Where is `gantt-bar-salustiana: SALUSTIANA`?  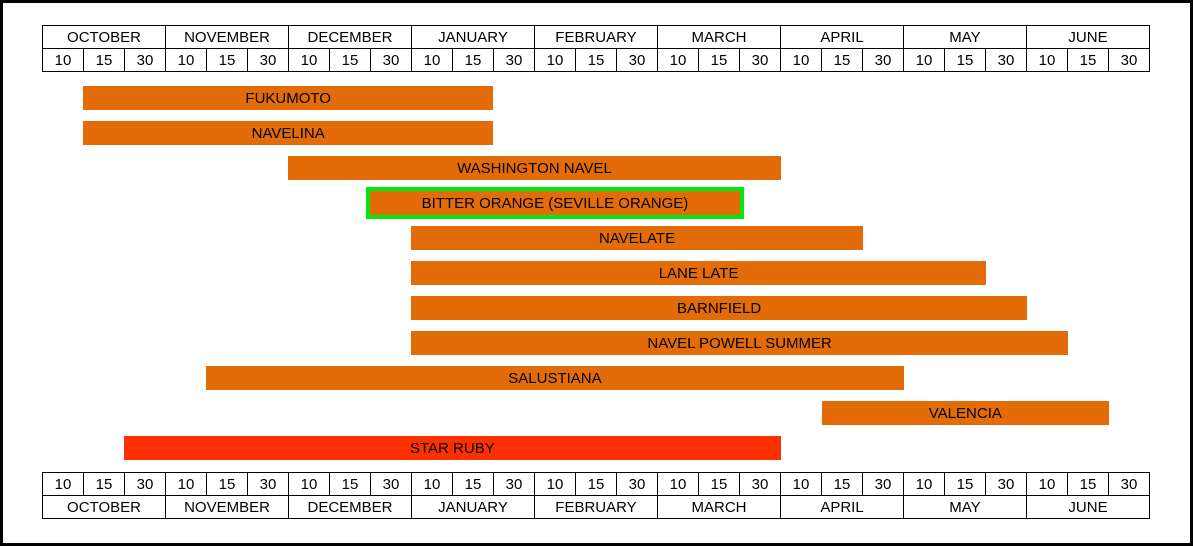
gantt-bar-salustiana: SALUSTIANA is located at coordinates (555, 378).